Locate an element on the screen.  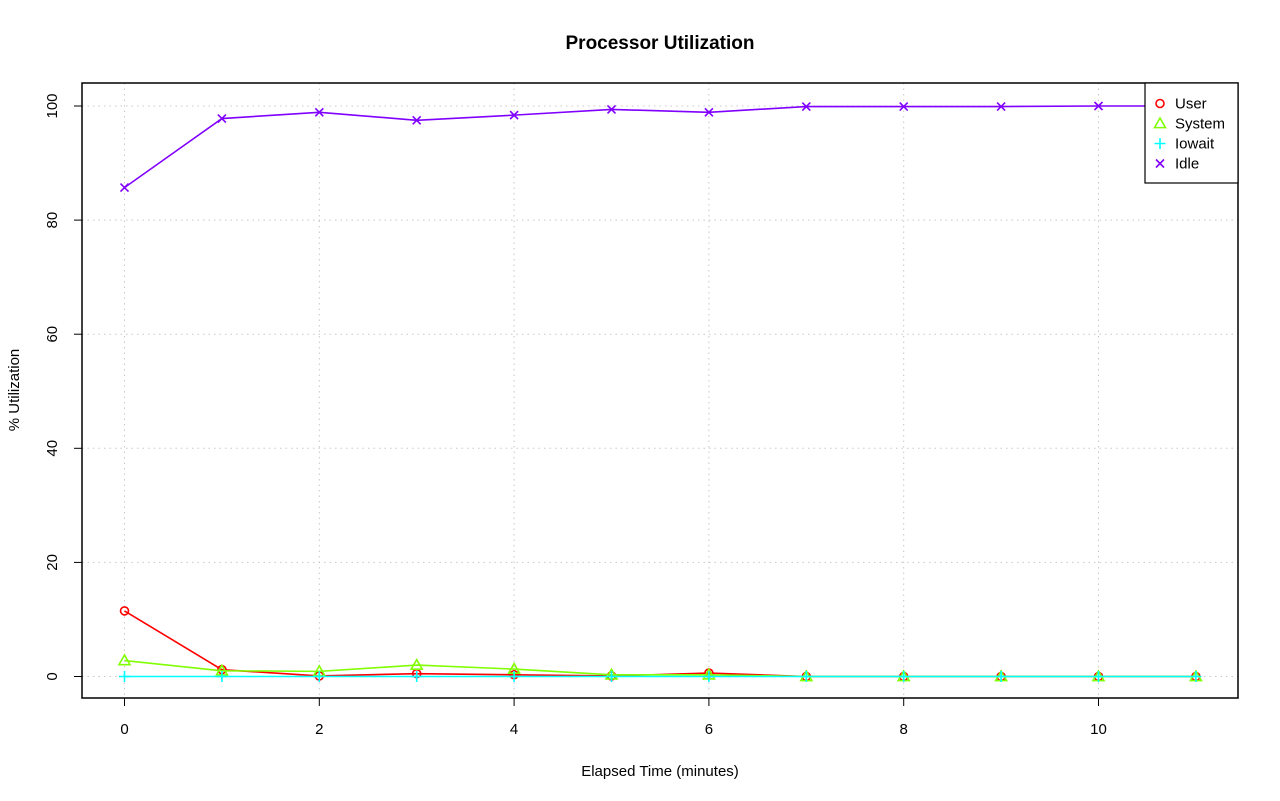
x-tick-label: 4 is located at coordinates (514, 729).